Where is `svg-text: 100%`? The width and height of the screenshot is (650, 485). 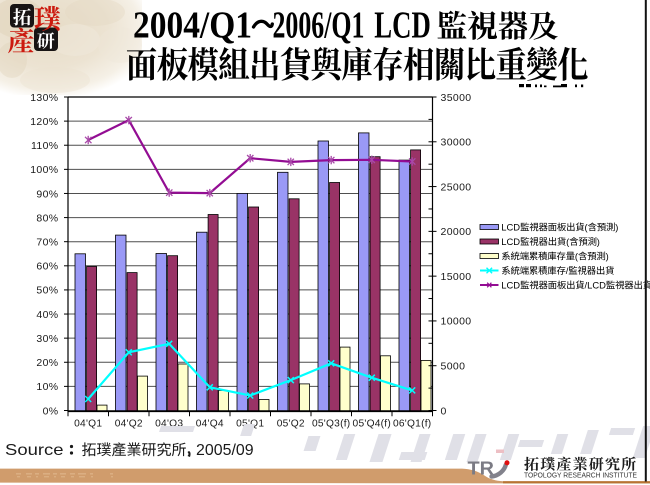
svg-text: 100% is located at coordinates (44, 170).